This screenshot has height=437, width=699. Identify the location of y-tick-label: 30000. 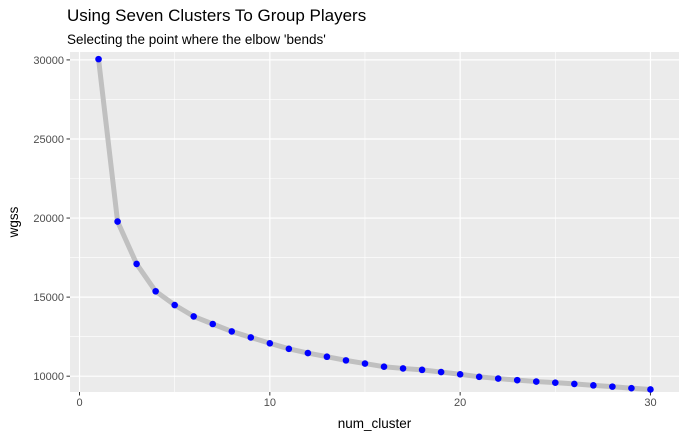
(48, 61).